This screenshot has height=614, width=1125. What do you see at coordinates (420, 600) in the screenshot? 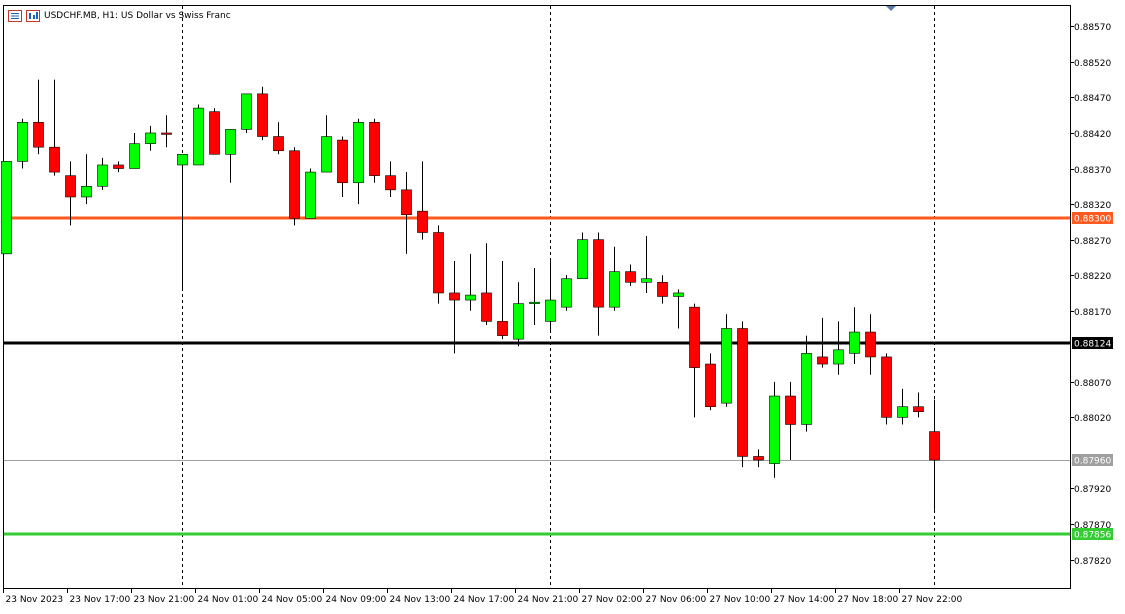
I see `x-tick-label: 24 Nov 13:00` at bounding box center [420, 600].